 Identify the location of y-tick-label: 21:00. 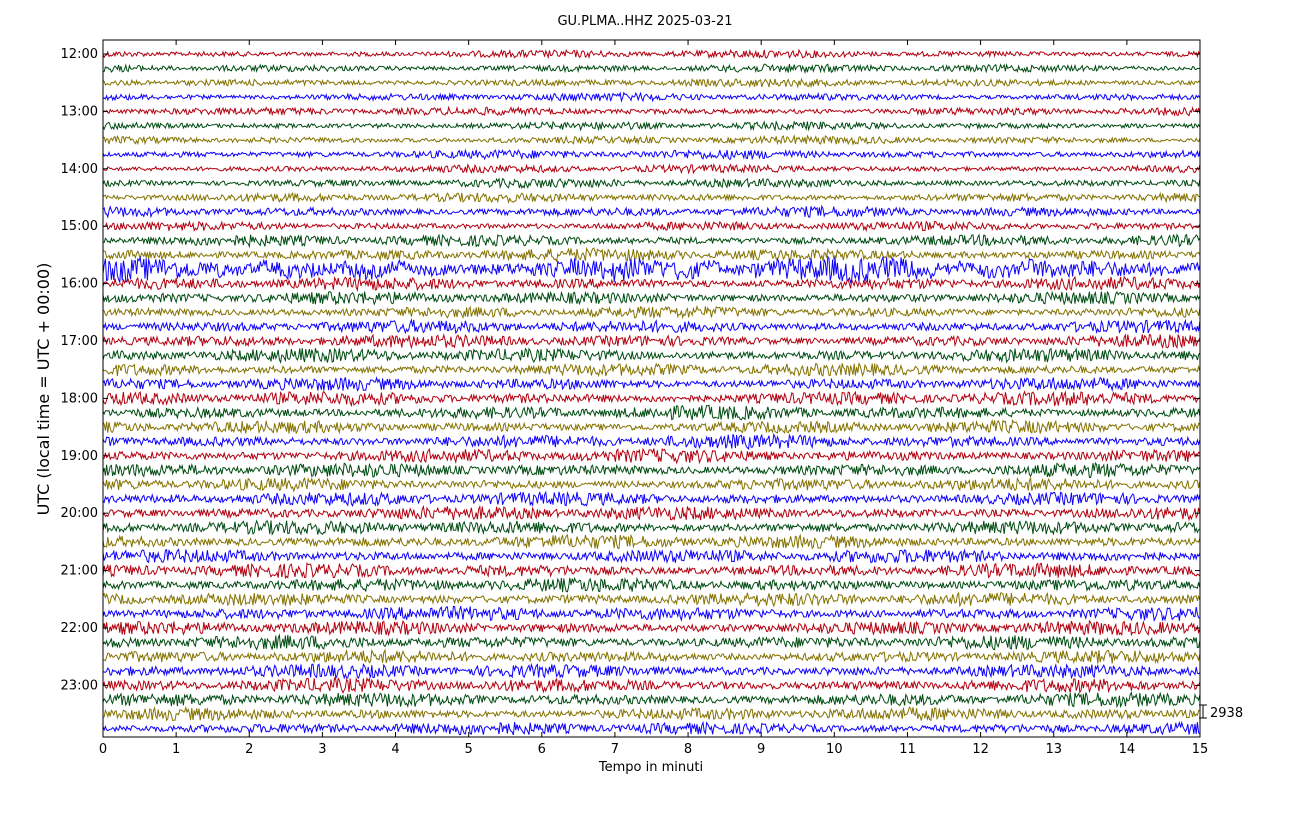
(79, 571).